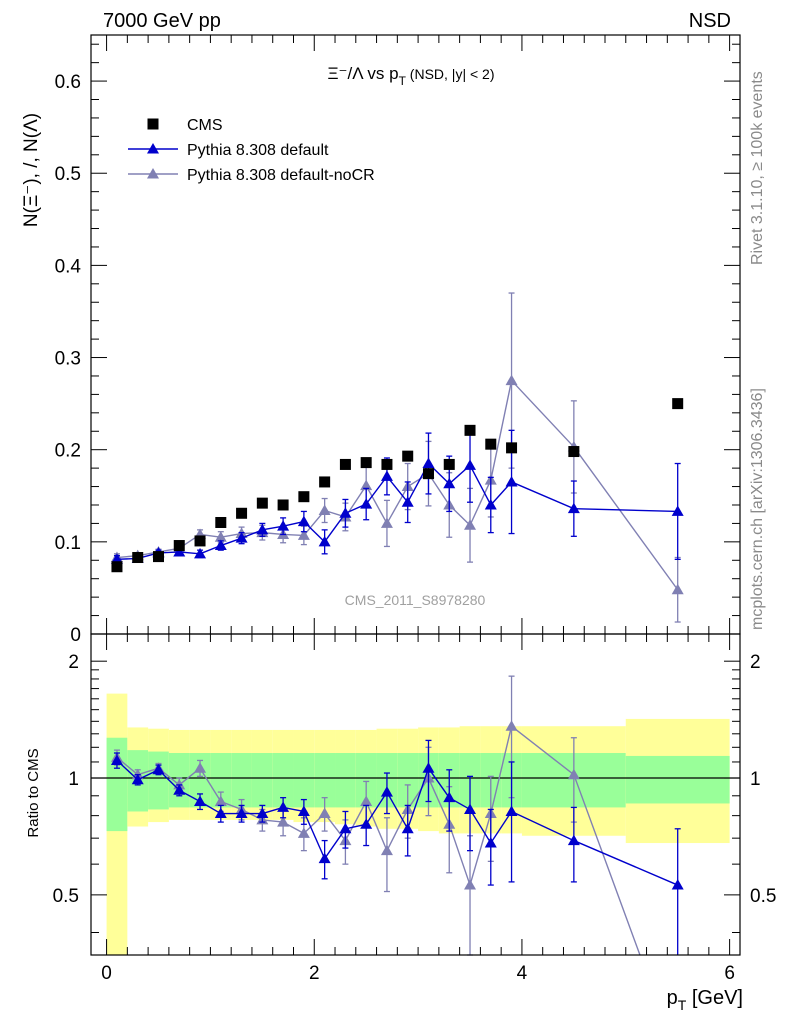  What do you see at coordinates (33, 792) in the screenshot?
I see `ratio-y-axis-label: Ratio to CMS` at bounding box center [33, 792].